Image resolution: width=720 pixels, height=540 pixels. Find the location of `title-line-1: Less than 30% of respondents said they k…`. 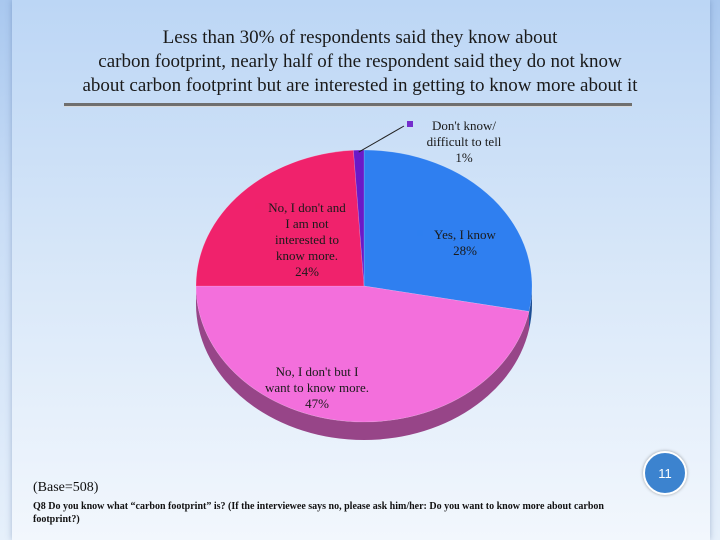

title-line-1: Less than 30% of respondents said they k… is located at coordinates (360, 37).